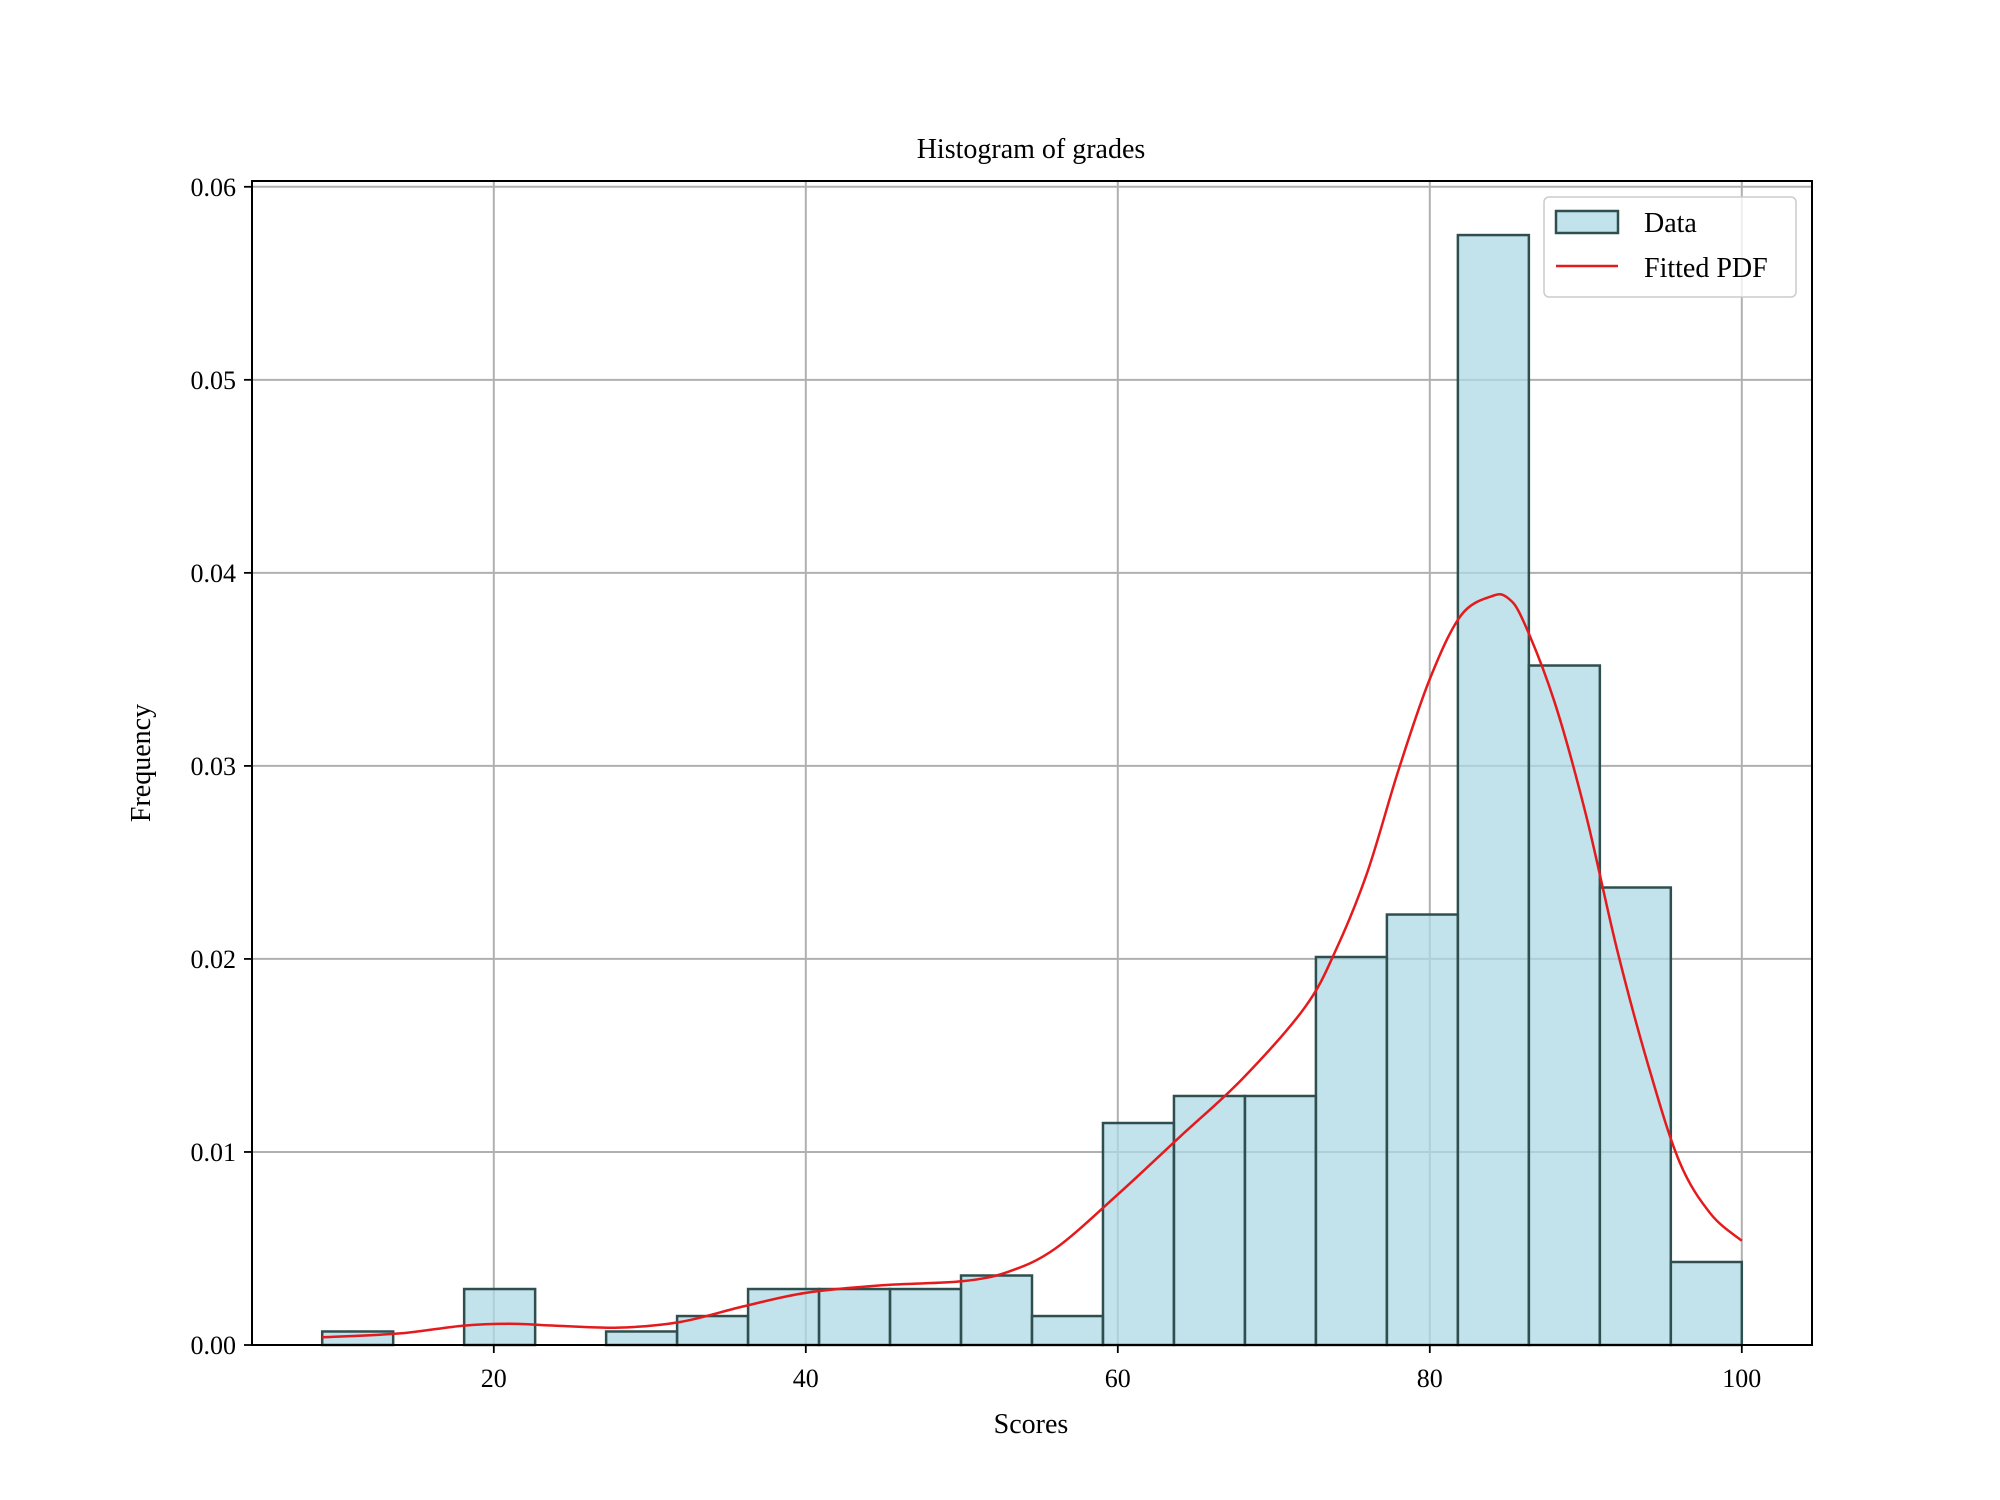  Describe the element at coordinates (214, 187) in the screenshot. I see `y-tick-label: 0.06` at that location.